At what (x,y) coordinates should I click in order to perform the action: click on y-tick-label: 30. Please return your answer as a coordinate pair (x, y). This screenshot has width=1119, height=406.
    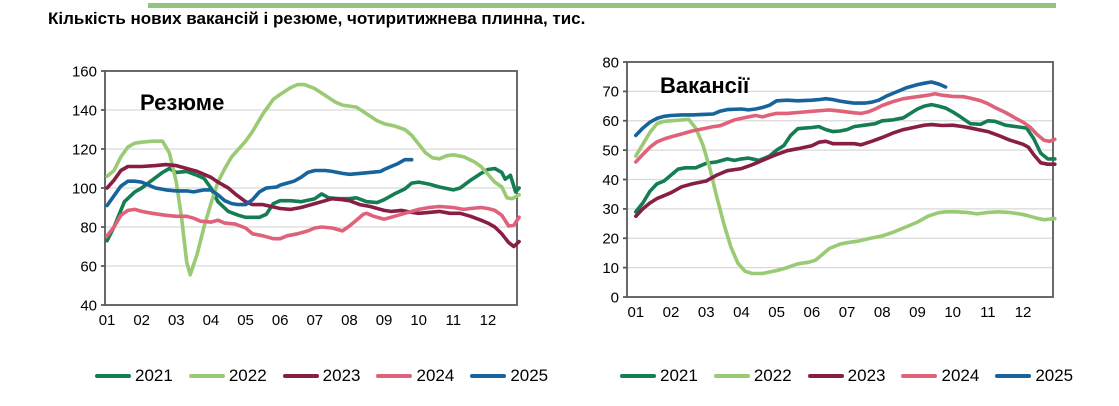
    Looking at the image, I should click on (610, 209).